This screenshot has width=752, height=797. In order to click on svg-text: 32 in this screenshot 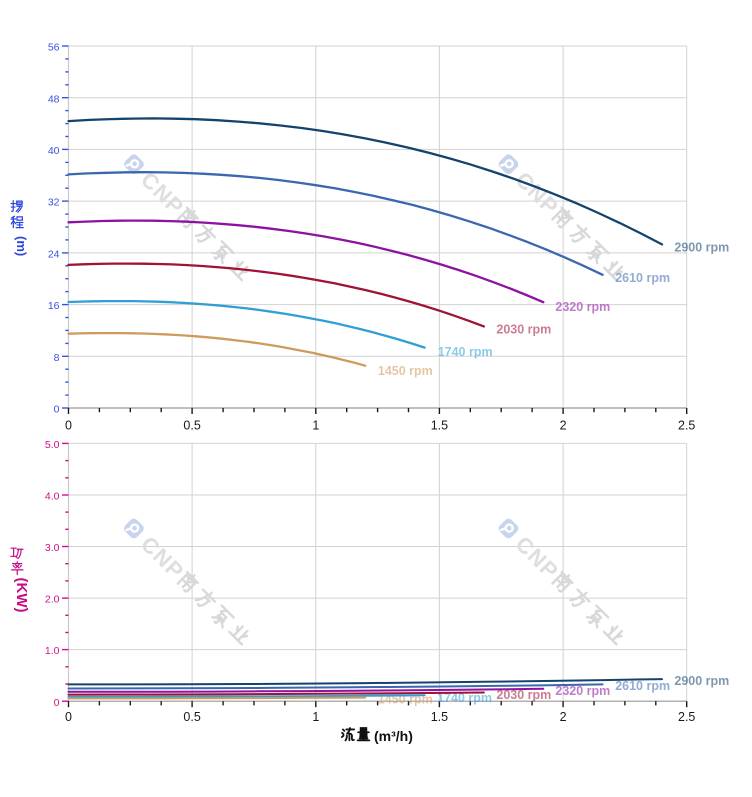, I will do `click(54, 203)`.